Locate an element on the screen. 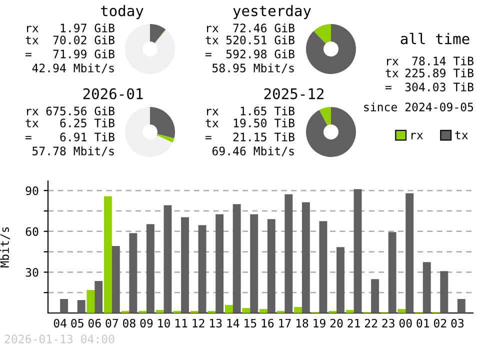 The image size is (500, 348). chart-title: today is located at coordinates (122, 12).